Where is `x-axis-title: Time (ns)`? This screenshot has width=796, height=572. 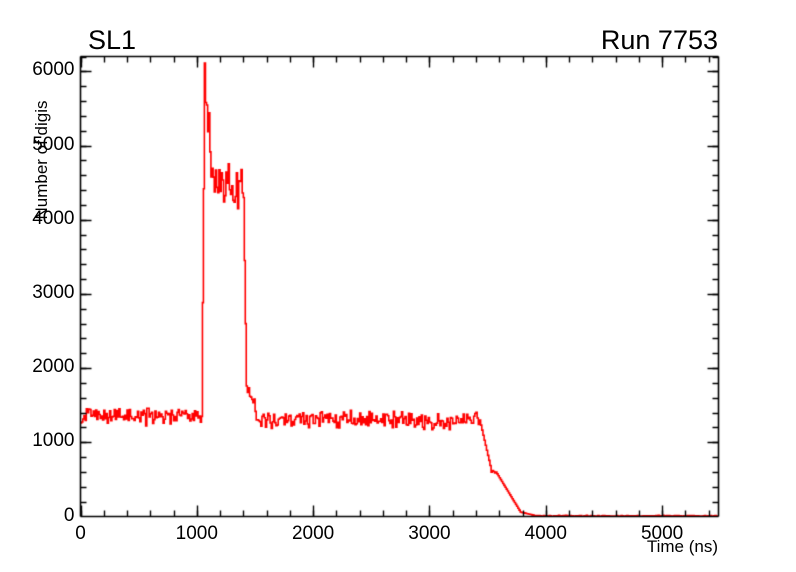
x-axis-title: Time (ns) is located at coordinates (682, 546).